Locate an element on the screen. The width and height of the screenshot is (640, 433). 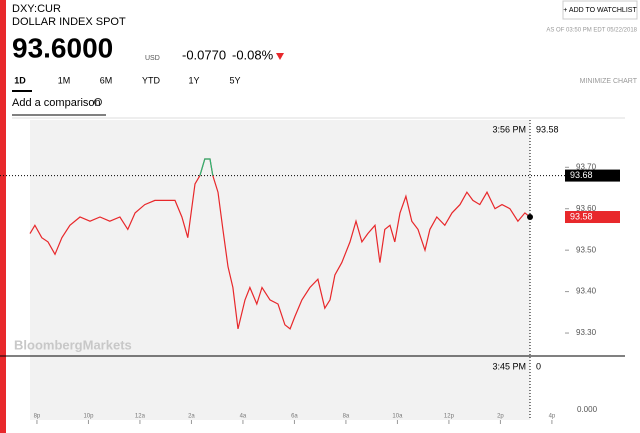
y-tick-label: 93.70 is located at coordinates (586, 166).